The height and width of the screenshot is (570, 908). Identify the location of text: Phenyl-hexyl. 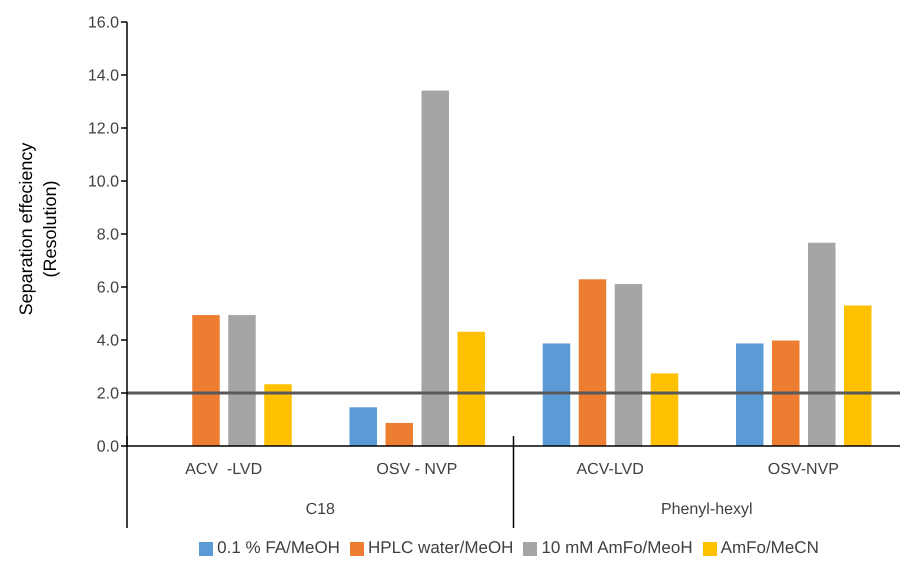
(706, 509).